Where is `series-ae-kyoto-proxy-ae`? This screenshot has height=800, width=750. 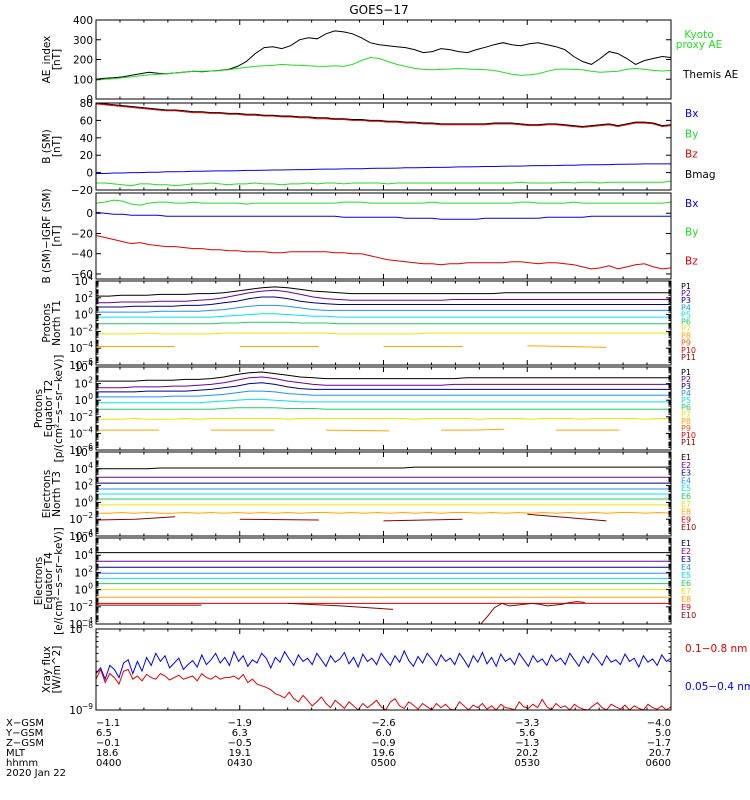
series-ae-kyoto-proxy-ae is located at coordinates (383, 68).